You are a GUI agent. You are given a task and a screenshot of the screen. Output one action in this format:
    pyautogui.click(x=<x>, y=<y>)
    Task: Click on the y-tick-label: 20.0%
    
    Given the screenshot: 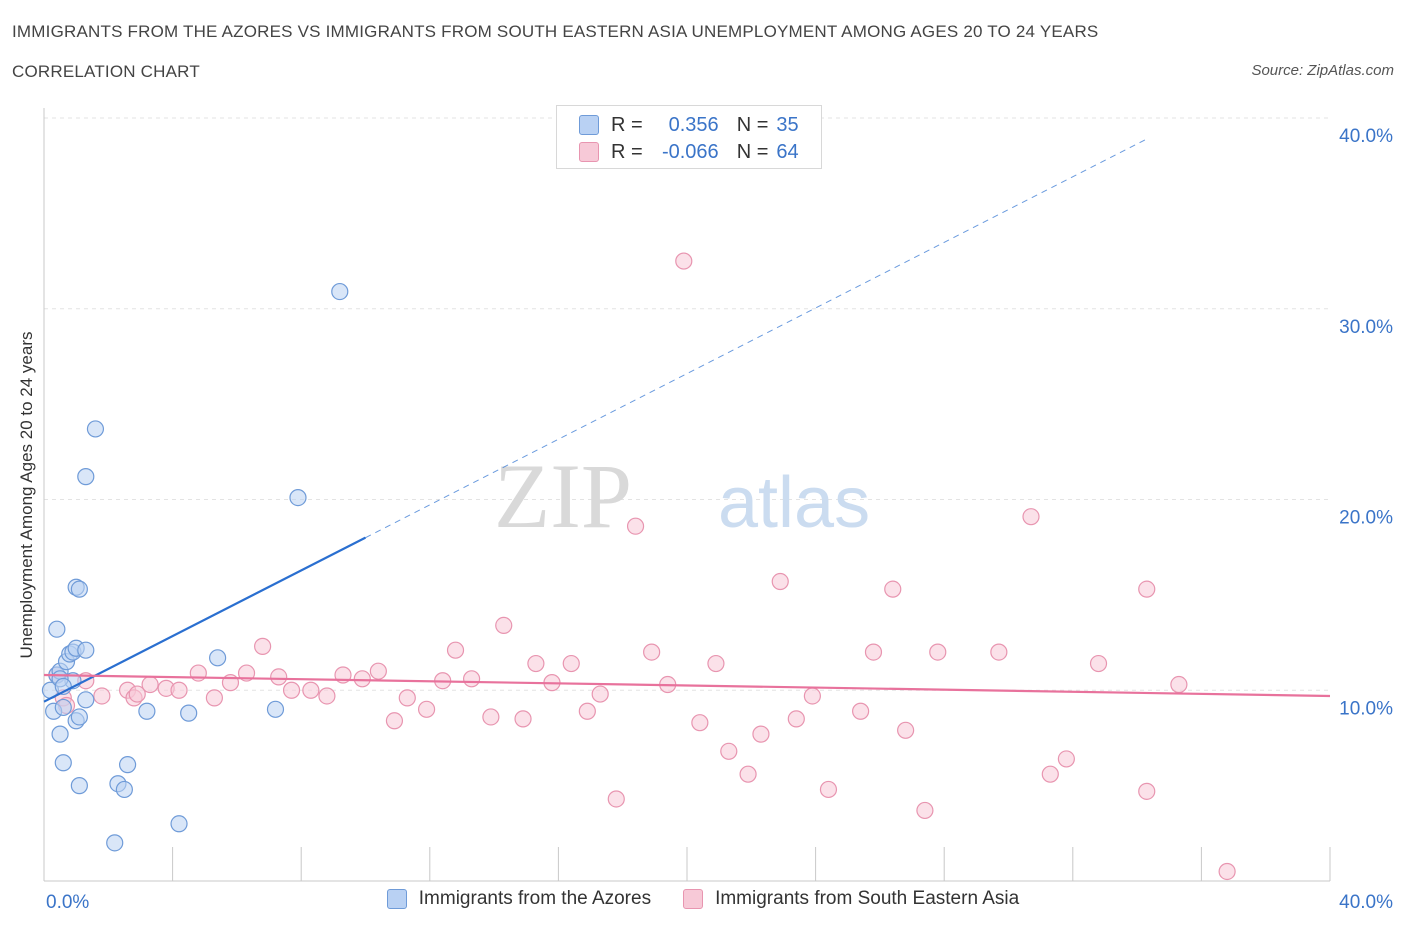 What is the action you would take?
    pyautogui.click(x=1366, y=518)
    